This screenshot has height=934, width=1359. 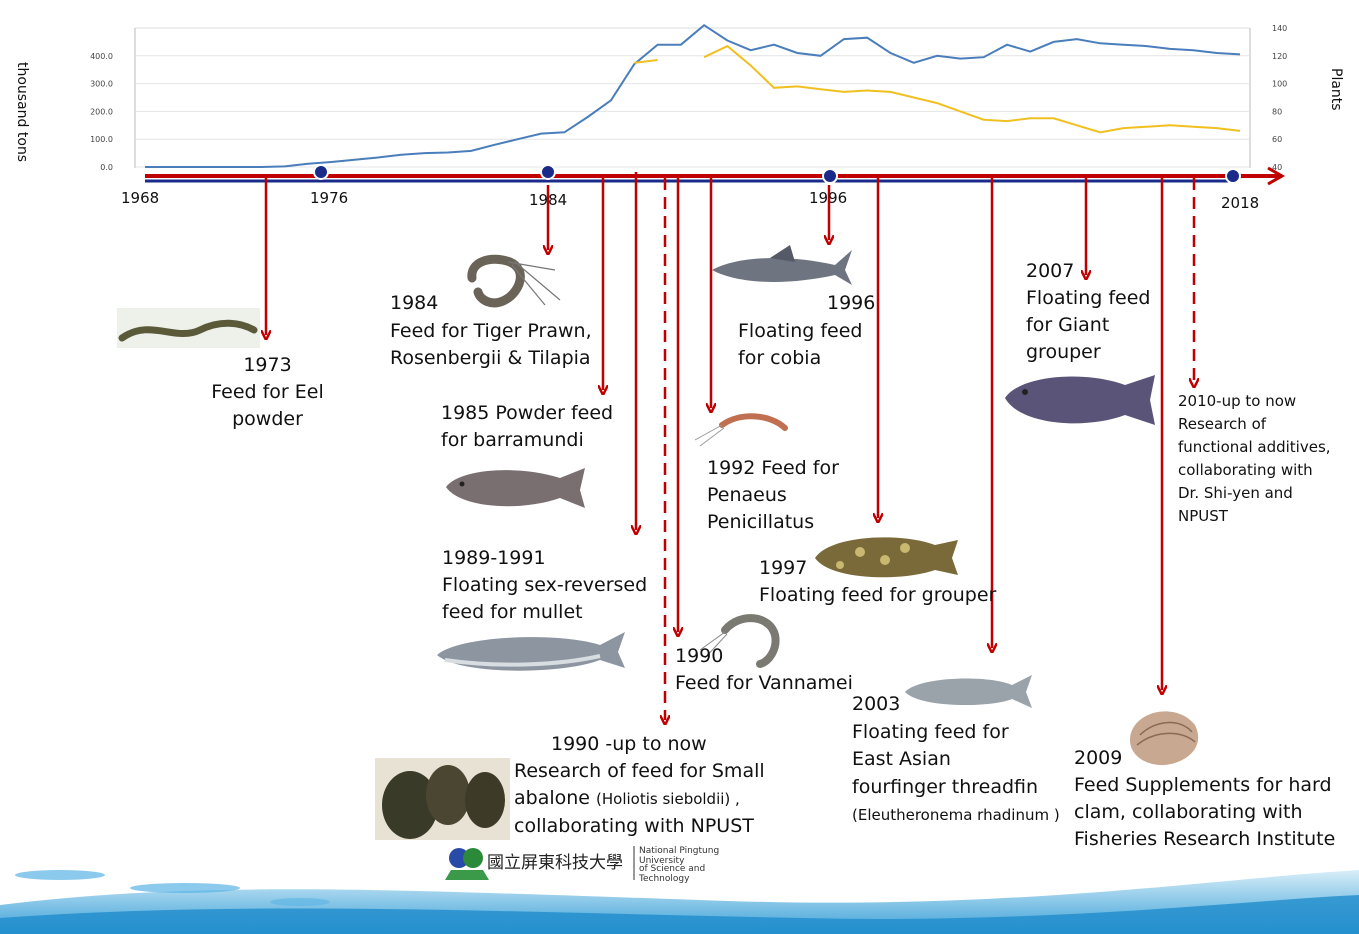 I want to click on event-1973-label: 1973 Feed for Eel powder, so click(x=267, y=392).